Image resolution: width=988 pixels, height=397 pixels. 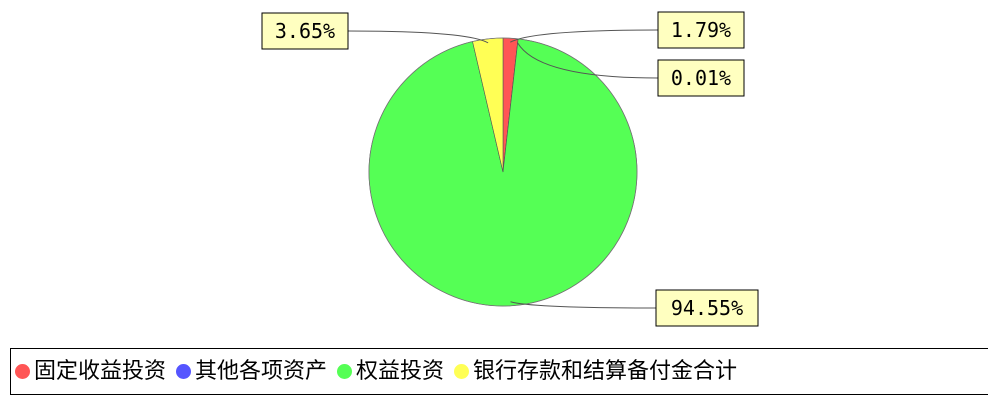 I want to click on data-label-box-fixed-income, so click(x=701, y=30).